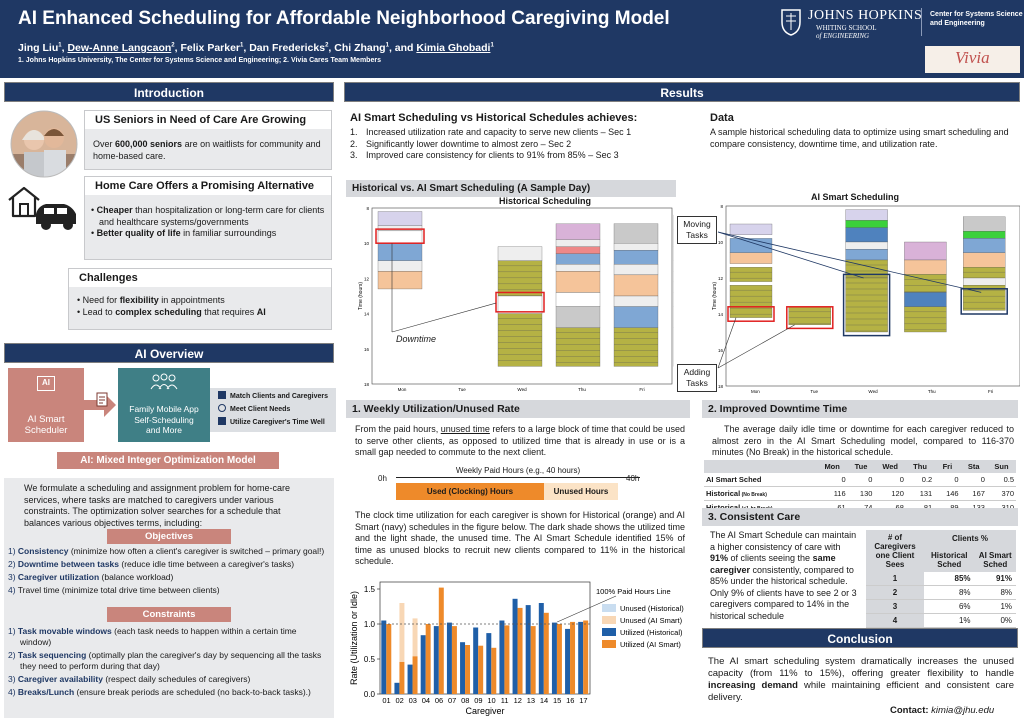  What do you see at coordinates (222, 395) in the screenshot?
I see `match-icon` at bounding box center [222, 395].